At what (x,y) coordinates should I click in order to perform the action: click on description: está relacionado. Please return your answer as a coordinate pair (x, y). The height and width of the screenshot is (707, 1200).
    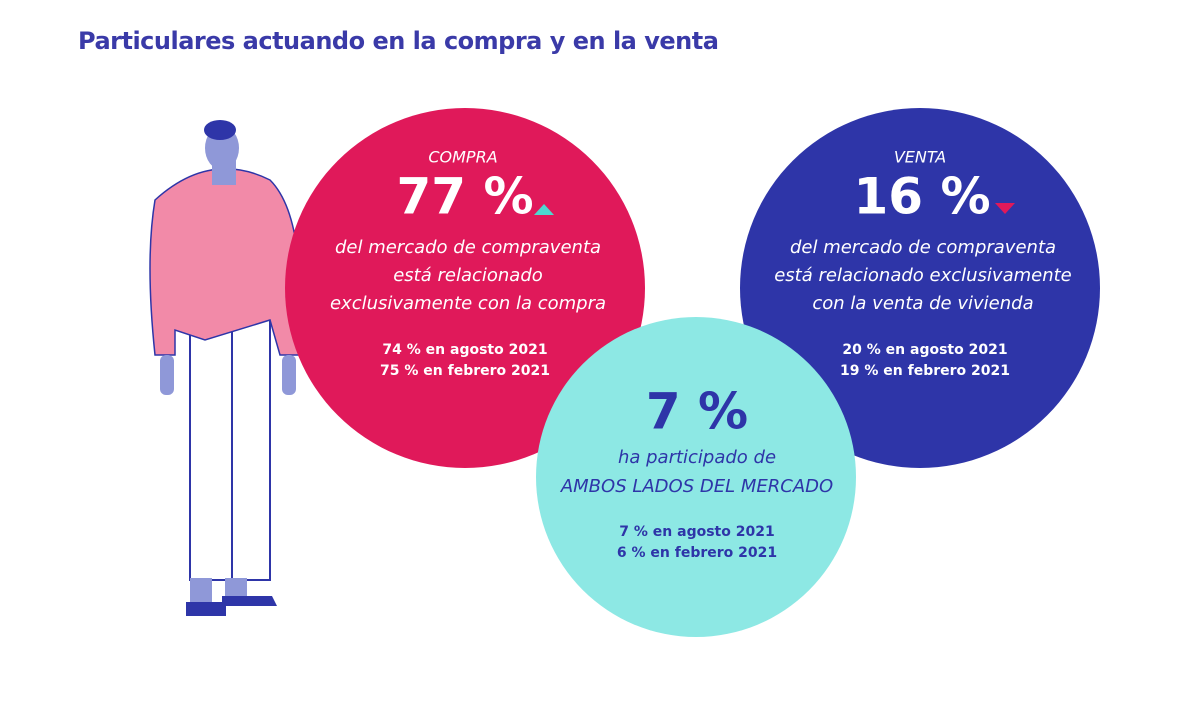
    Looking at the image, I should click on (468, 275).